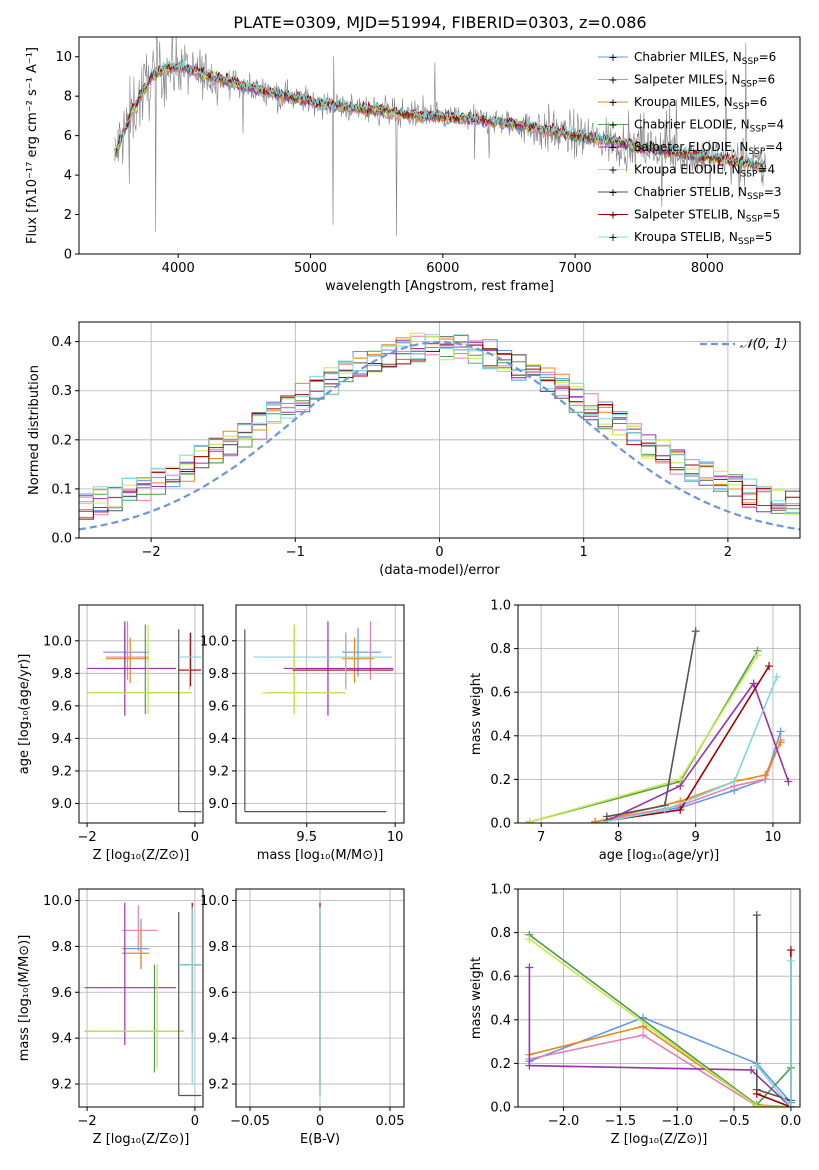  Describe the element at coordinates (218, 993) in the screenshot. I see `mass_vs_ebv-ytick-label: 9.6` at that location.